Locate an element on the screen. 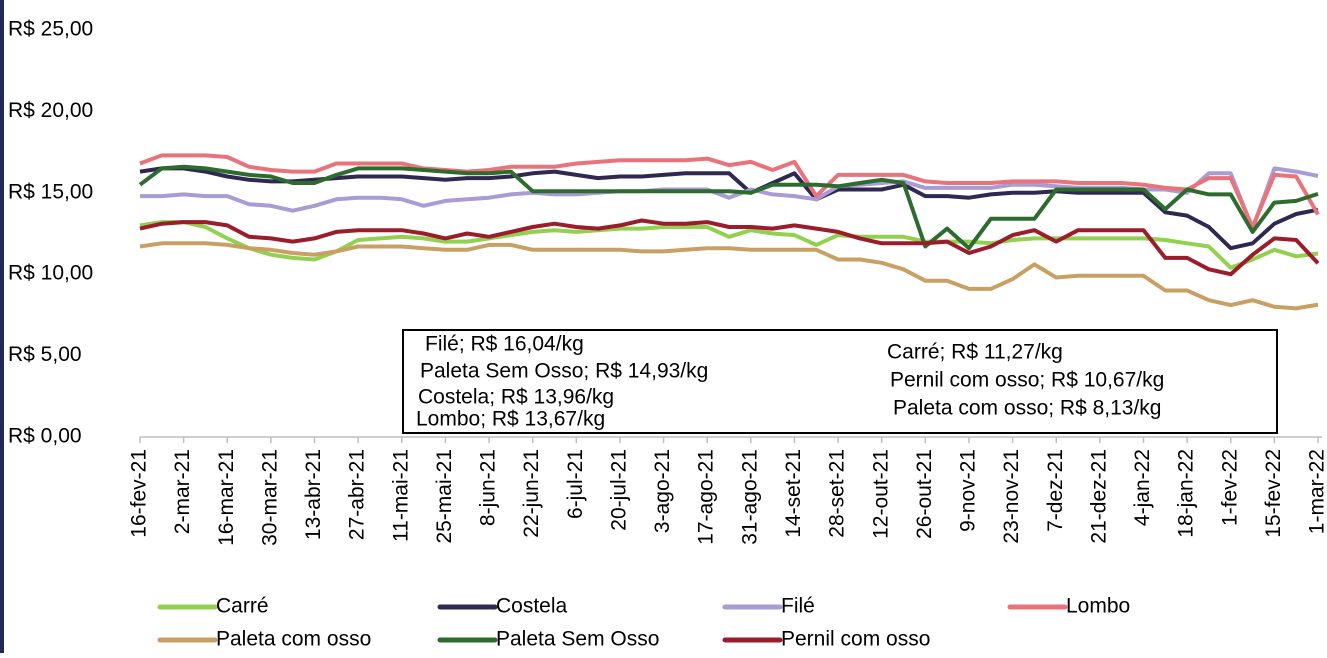 This screenshot has height=658, width=1327. x-tick-label: 9-nov-21 is located at coordinates (968, 490).